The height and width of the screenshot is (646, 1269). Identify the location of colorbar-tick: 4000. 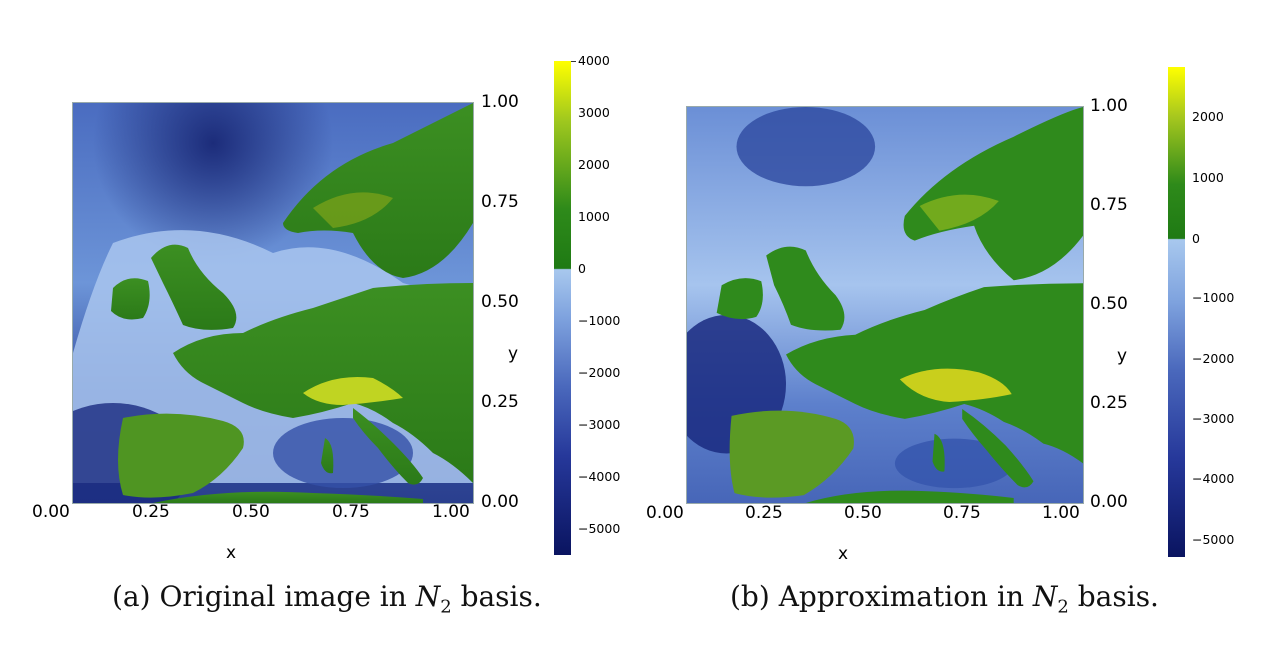
(594, 60).